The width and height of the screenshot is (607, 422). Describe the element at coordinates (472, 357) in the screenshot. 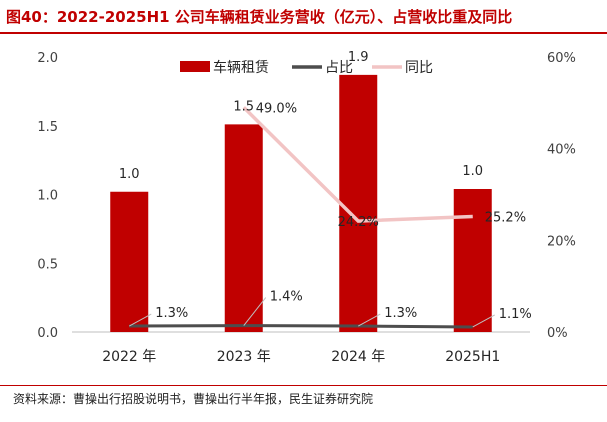

I see `x-axis-tick-label: 2025H1` at that location.